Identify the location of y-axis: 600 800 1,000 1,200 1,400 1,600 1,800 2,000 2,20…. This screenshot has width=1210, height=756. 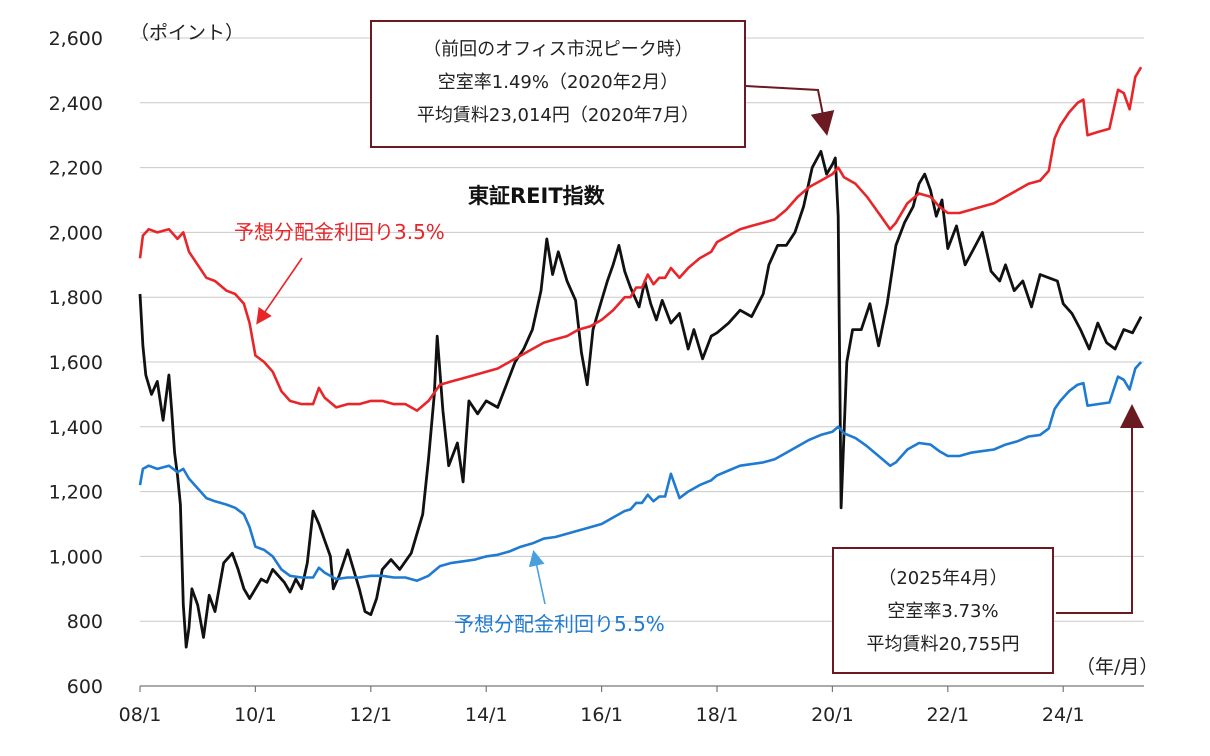
(76, 363).